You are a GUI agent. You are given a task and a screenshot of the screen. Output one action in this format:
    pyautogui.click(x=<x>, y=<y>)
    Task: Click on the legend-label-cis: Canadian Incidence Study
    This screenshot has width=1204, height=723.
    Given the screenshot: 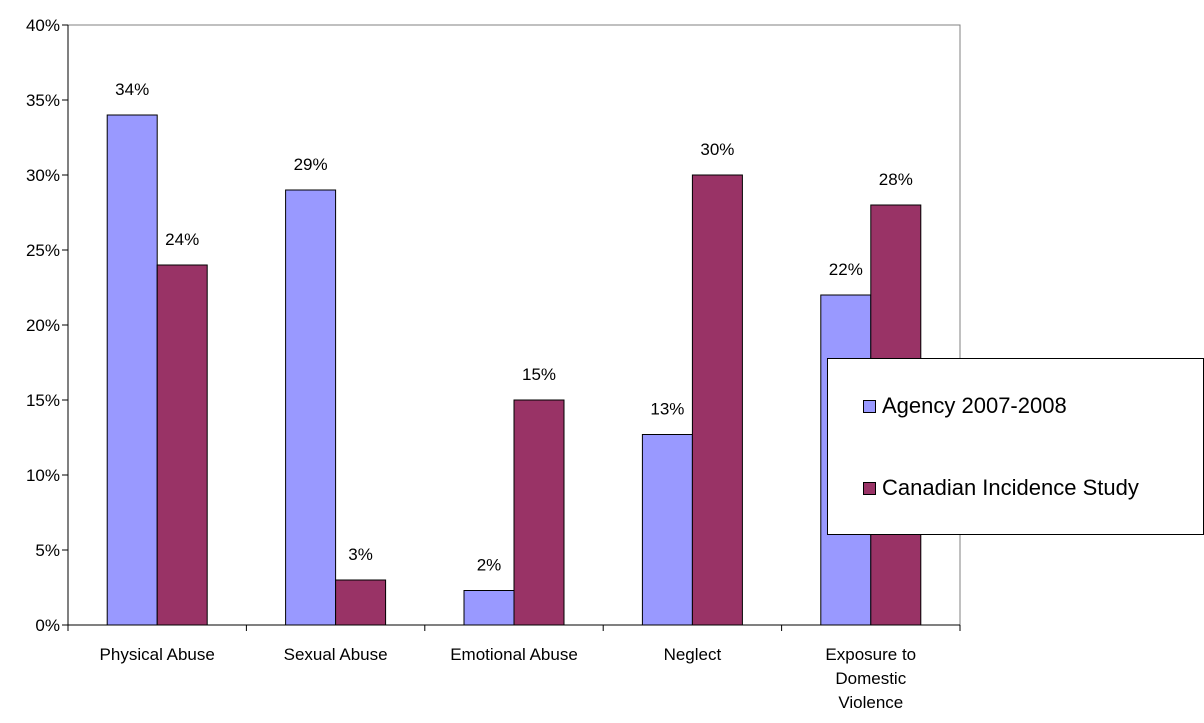 What is the action you would take?
    pyautogui.click(x=1010, y=487)
    